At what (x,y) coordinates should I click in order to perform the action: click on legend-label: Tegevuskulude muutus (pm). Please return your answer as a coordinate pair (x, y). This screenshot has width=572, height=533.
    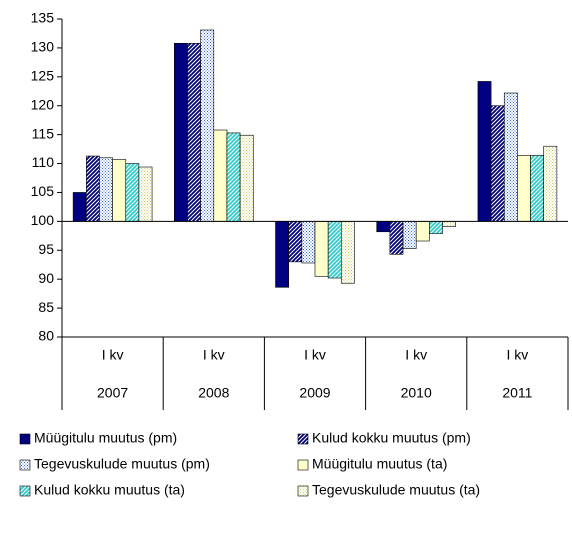
    Looking at the image, I should click on (122, 464).